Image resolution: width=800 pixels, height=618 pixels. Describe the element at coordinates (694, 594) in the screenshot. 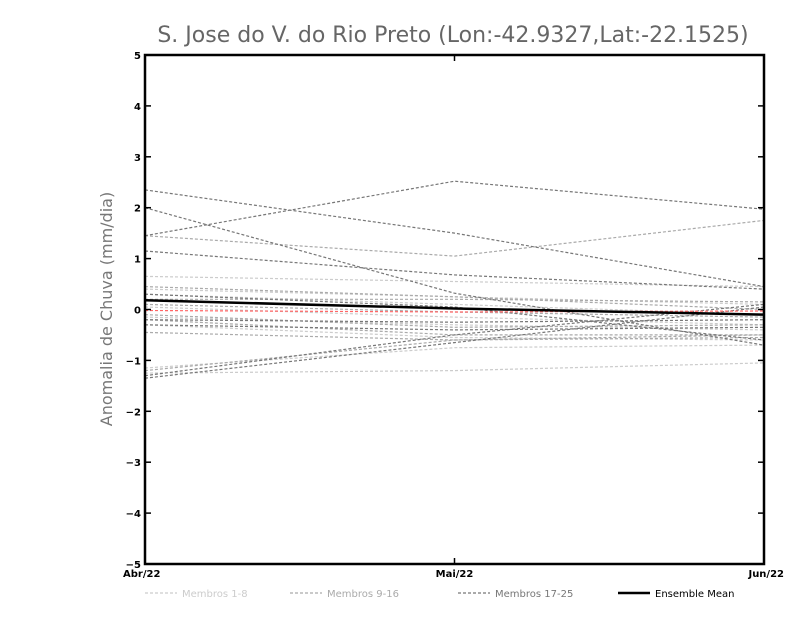

I see `legend-label: Ensemble Mean` at that location.